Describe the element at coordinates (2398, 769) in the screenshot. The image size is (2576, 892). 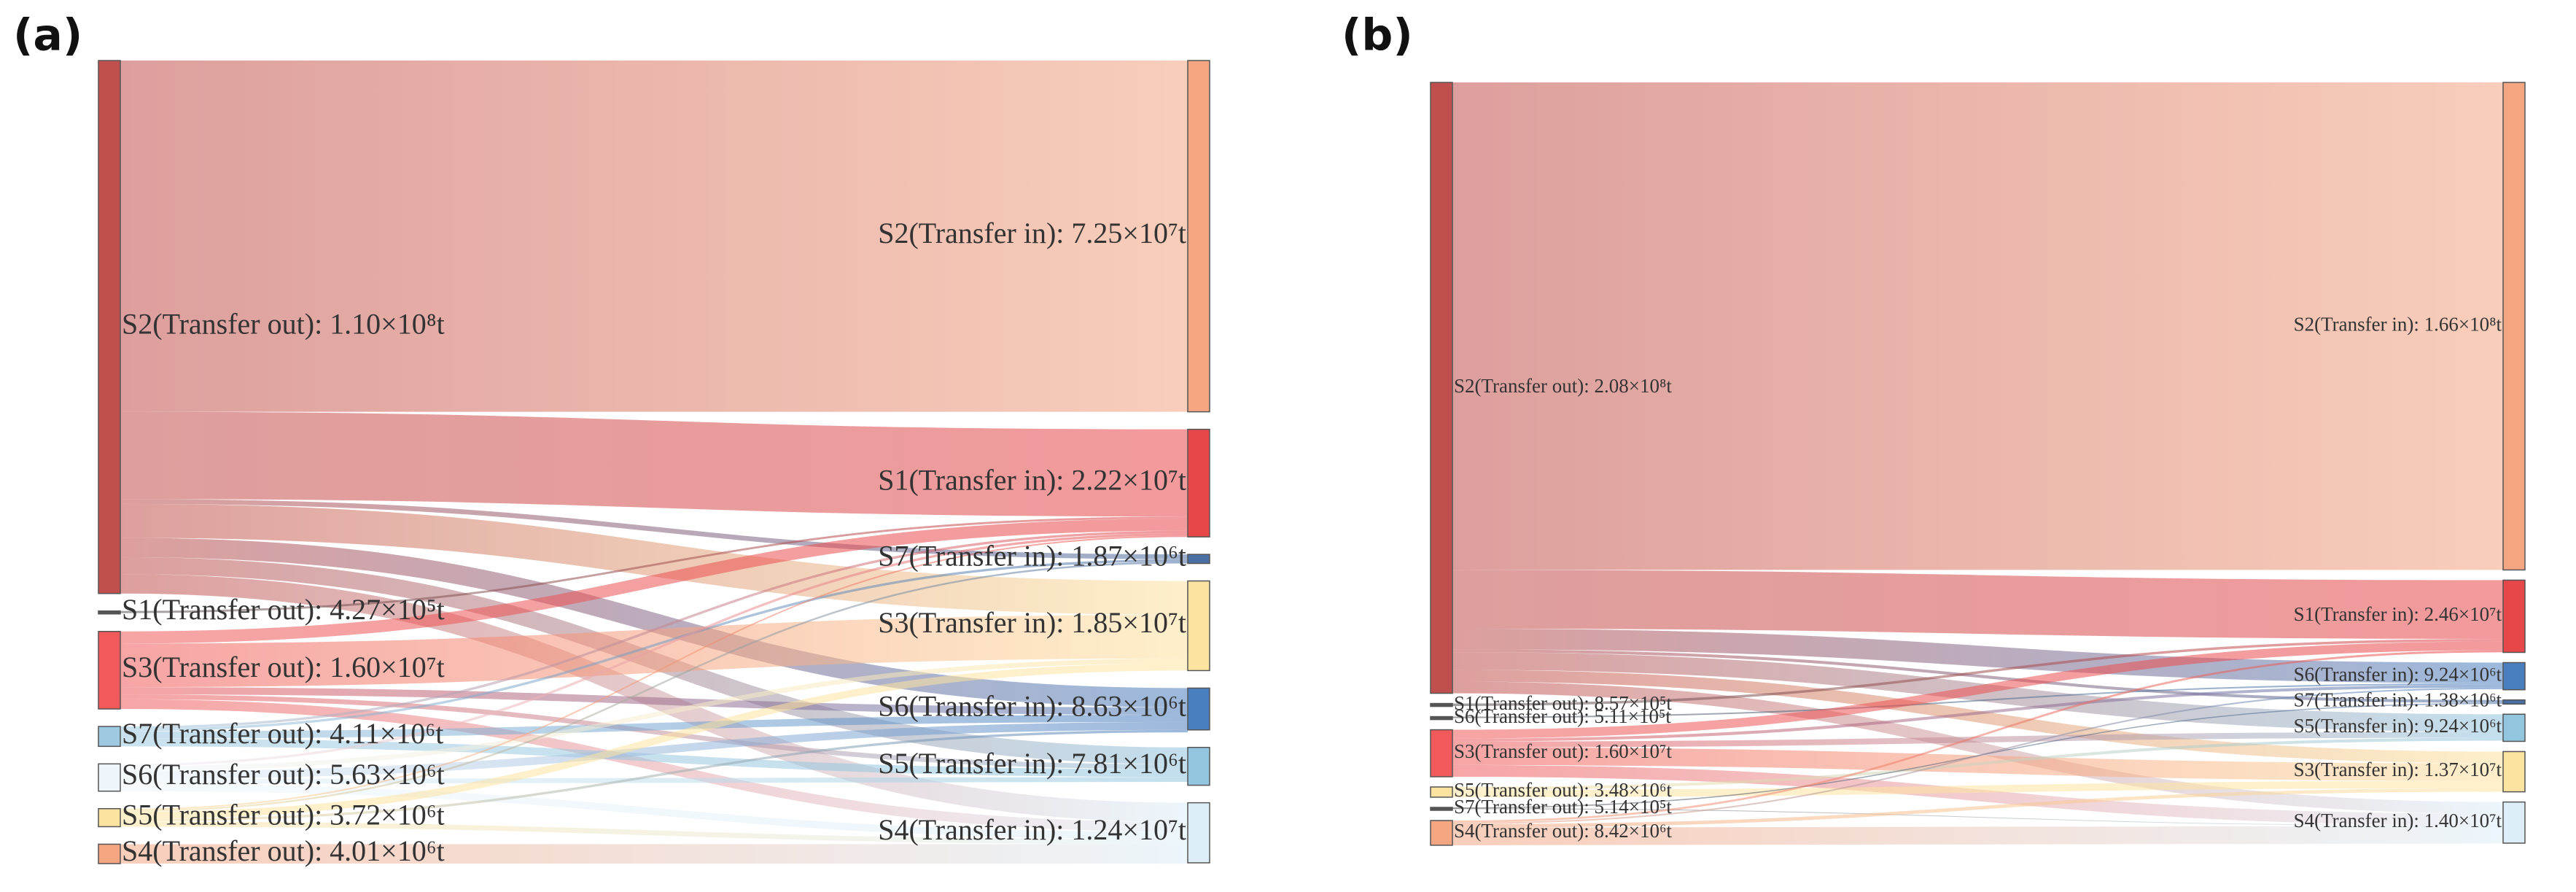
I see `target-label: S3(Transfer in): 1.37×10⁷t` at that location.